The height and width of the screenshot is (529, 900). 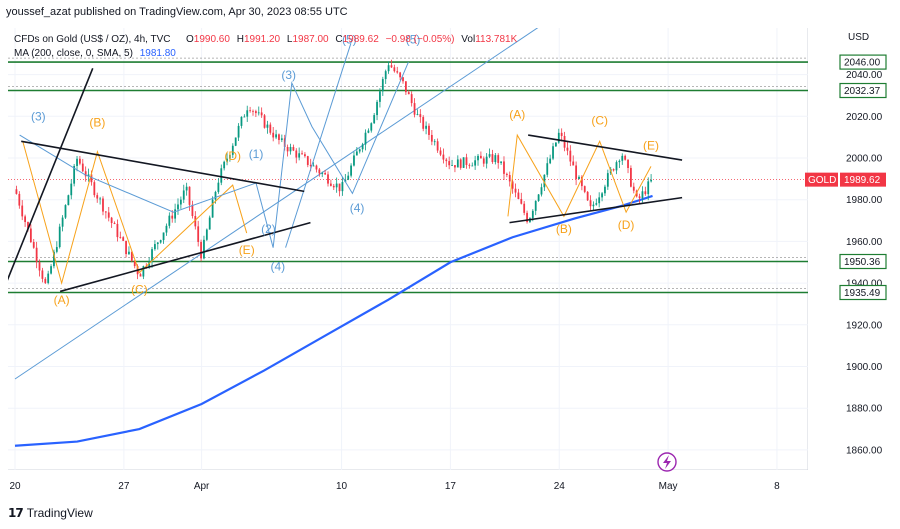 I want to click on time-axis: 20 27 Apr 10 17 24 May 8, so click(x=394, y=486).